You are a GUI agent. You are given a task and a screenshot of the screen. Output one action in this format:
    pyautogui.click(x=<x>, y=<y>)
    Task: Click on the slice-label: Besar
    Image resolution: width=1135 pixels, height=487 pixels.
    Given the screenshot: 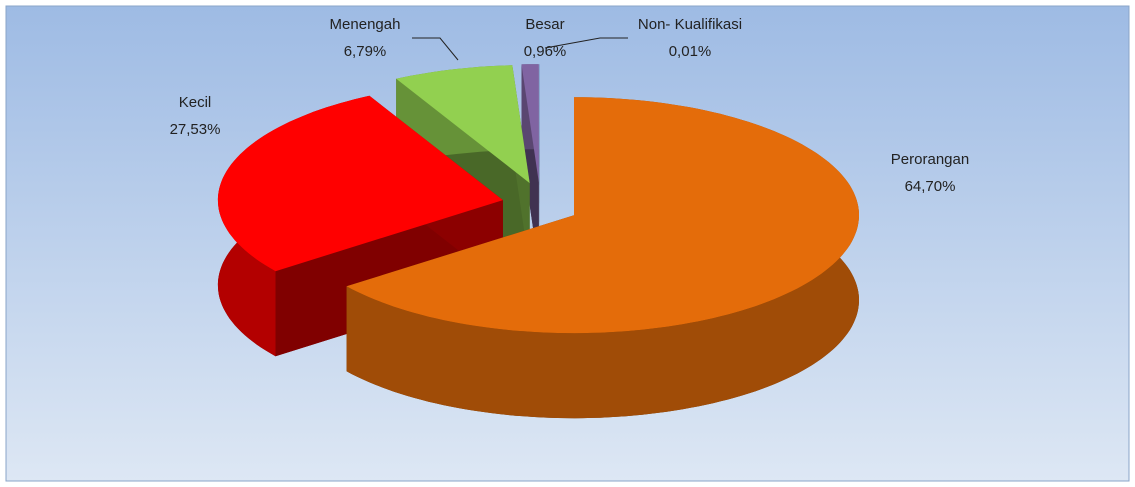 What is the action you would take?
    pyautogui.click(x=544, y=24)
    